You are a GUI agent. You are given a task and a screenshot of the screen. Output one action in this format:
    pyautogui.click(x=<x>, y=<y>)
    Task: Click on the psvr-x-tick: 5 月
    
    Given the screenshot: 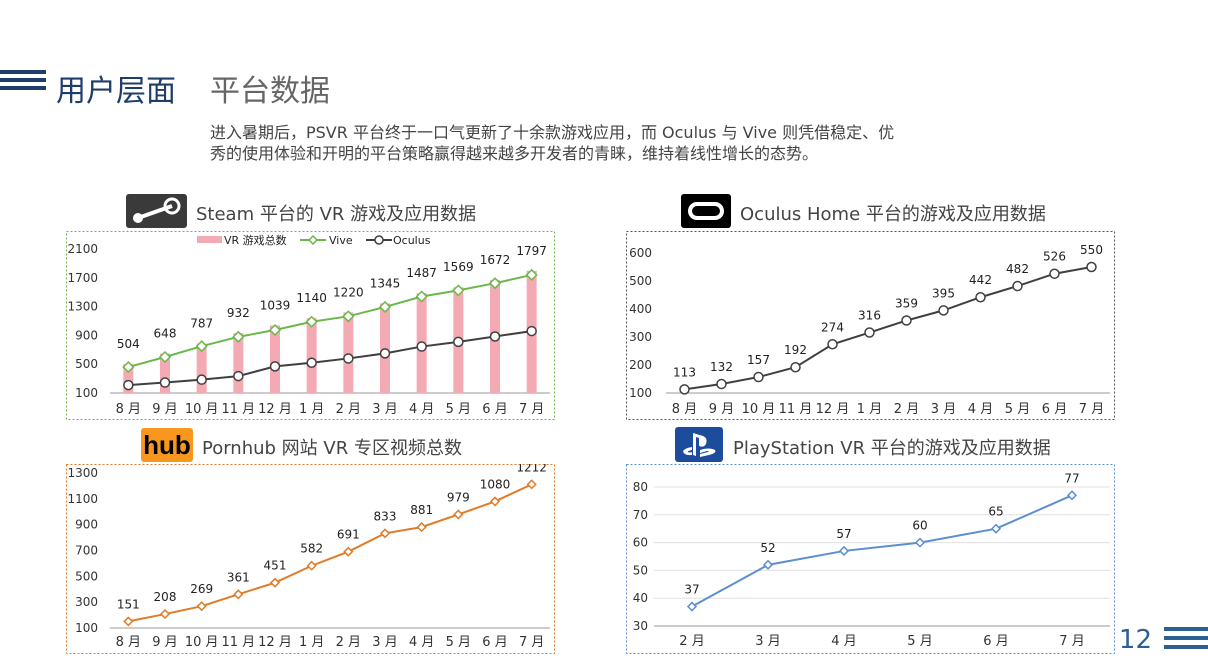 What is the action you would take?
    pyautogui.click(x=919, y=641)
    